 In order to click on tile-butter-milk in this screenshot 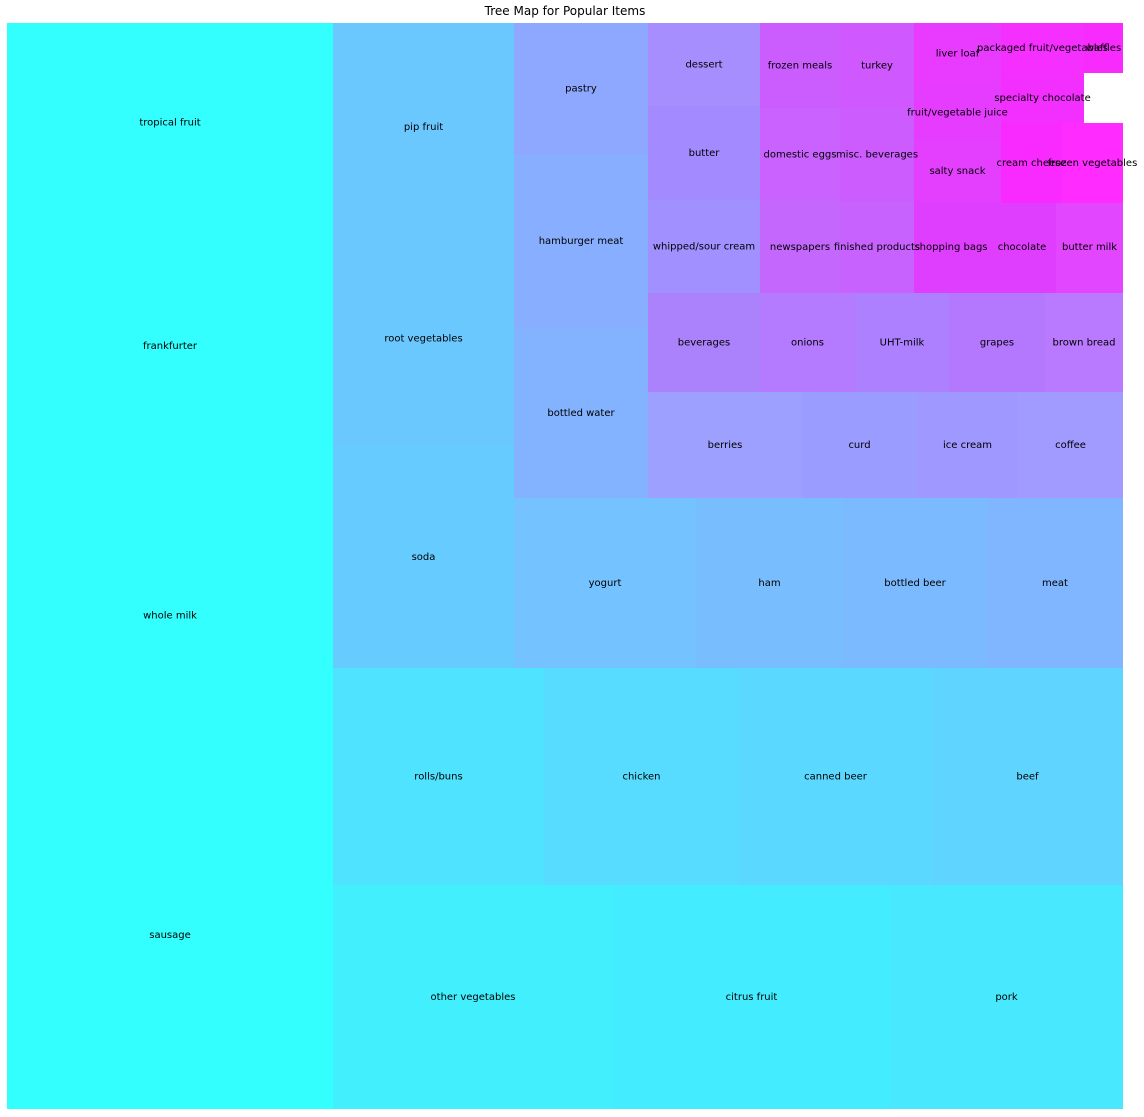, I will do `click(1089, 247)`.